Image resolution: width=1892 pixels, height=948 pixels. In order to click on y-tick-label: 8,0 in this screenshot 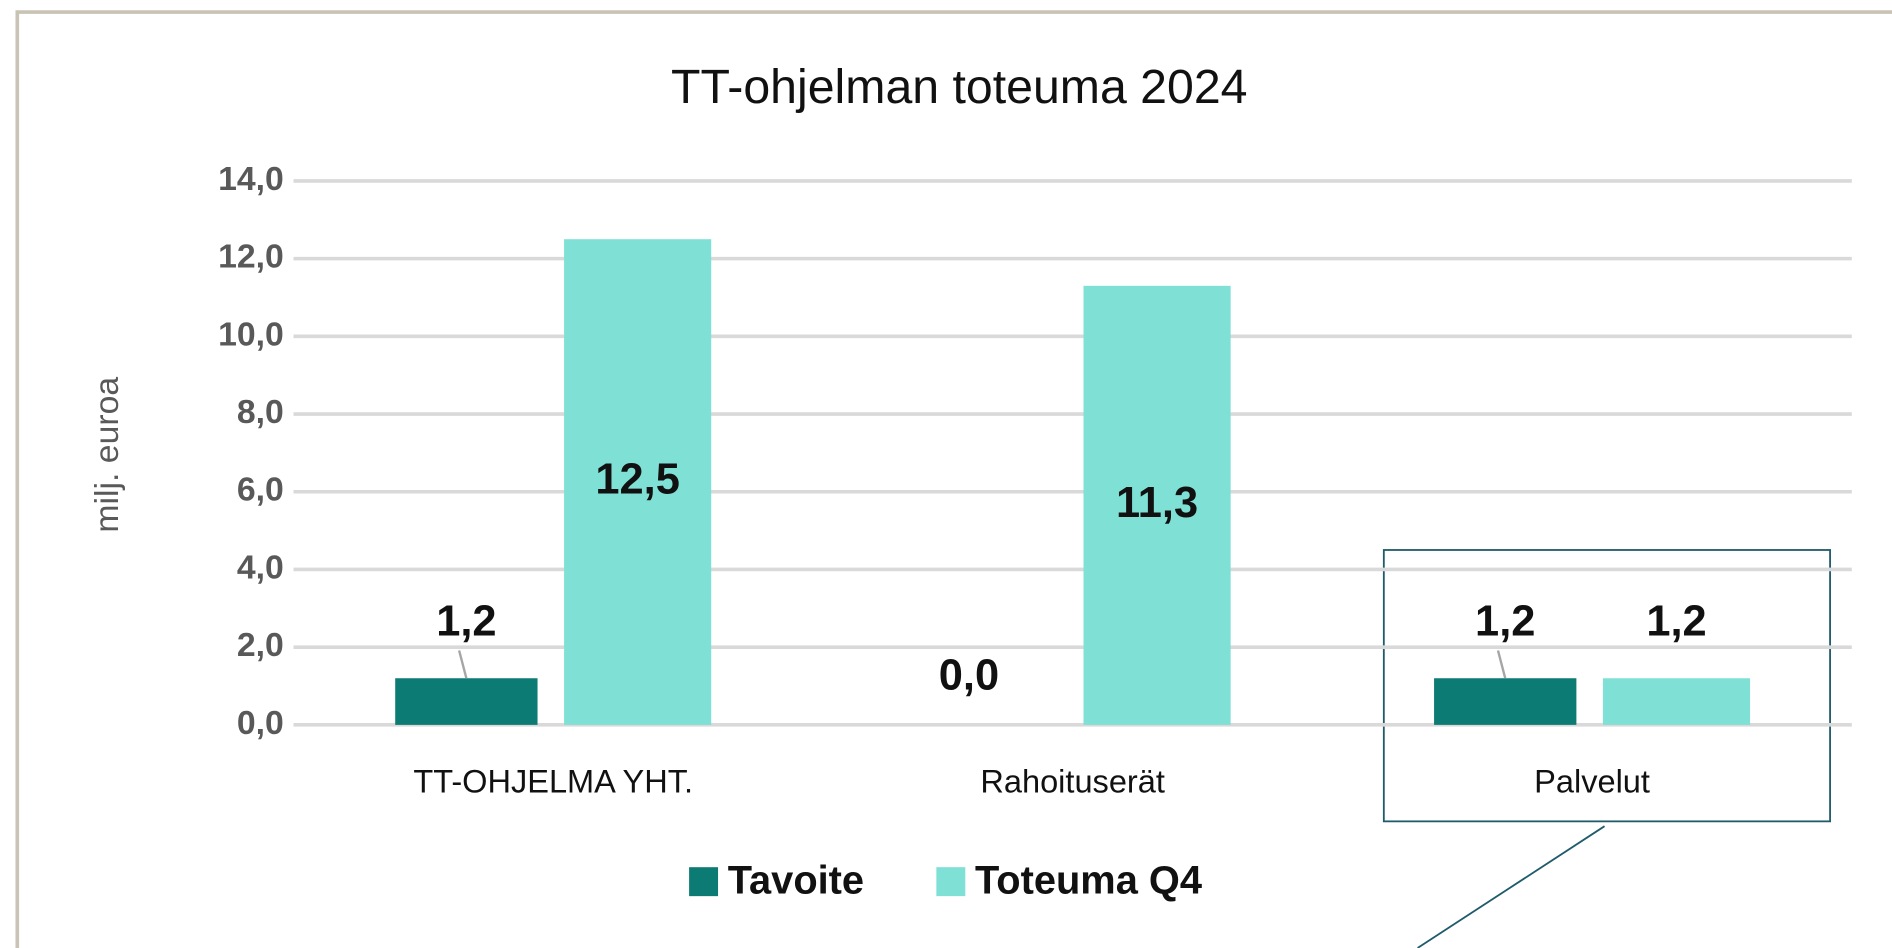, I will do `click(260, 412)`.